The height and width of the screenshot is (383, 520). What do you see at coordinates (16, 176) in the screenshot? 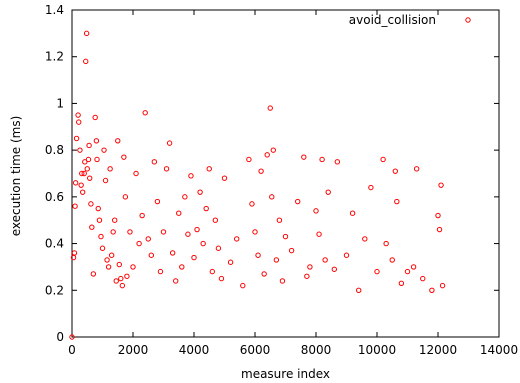
I see `y-axis-label: execution time (ms)` at bounding box center [16, 176].